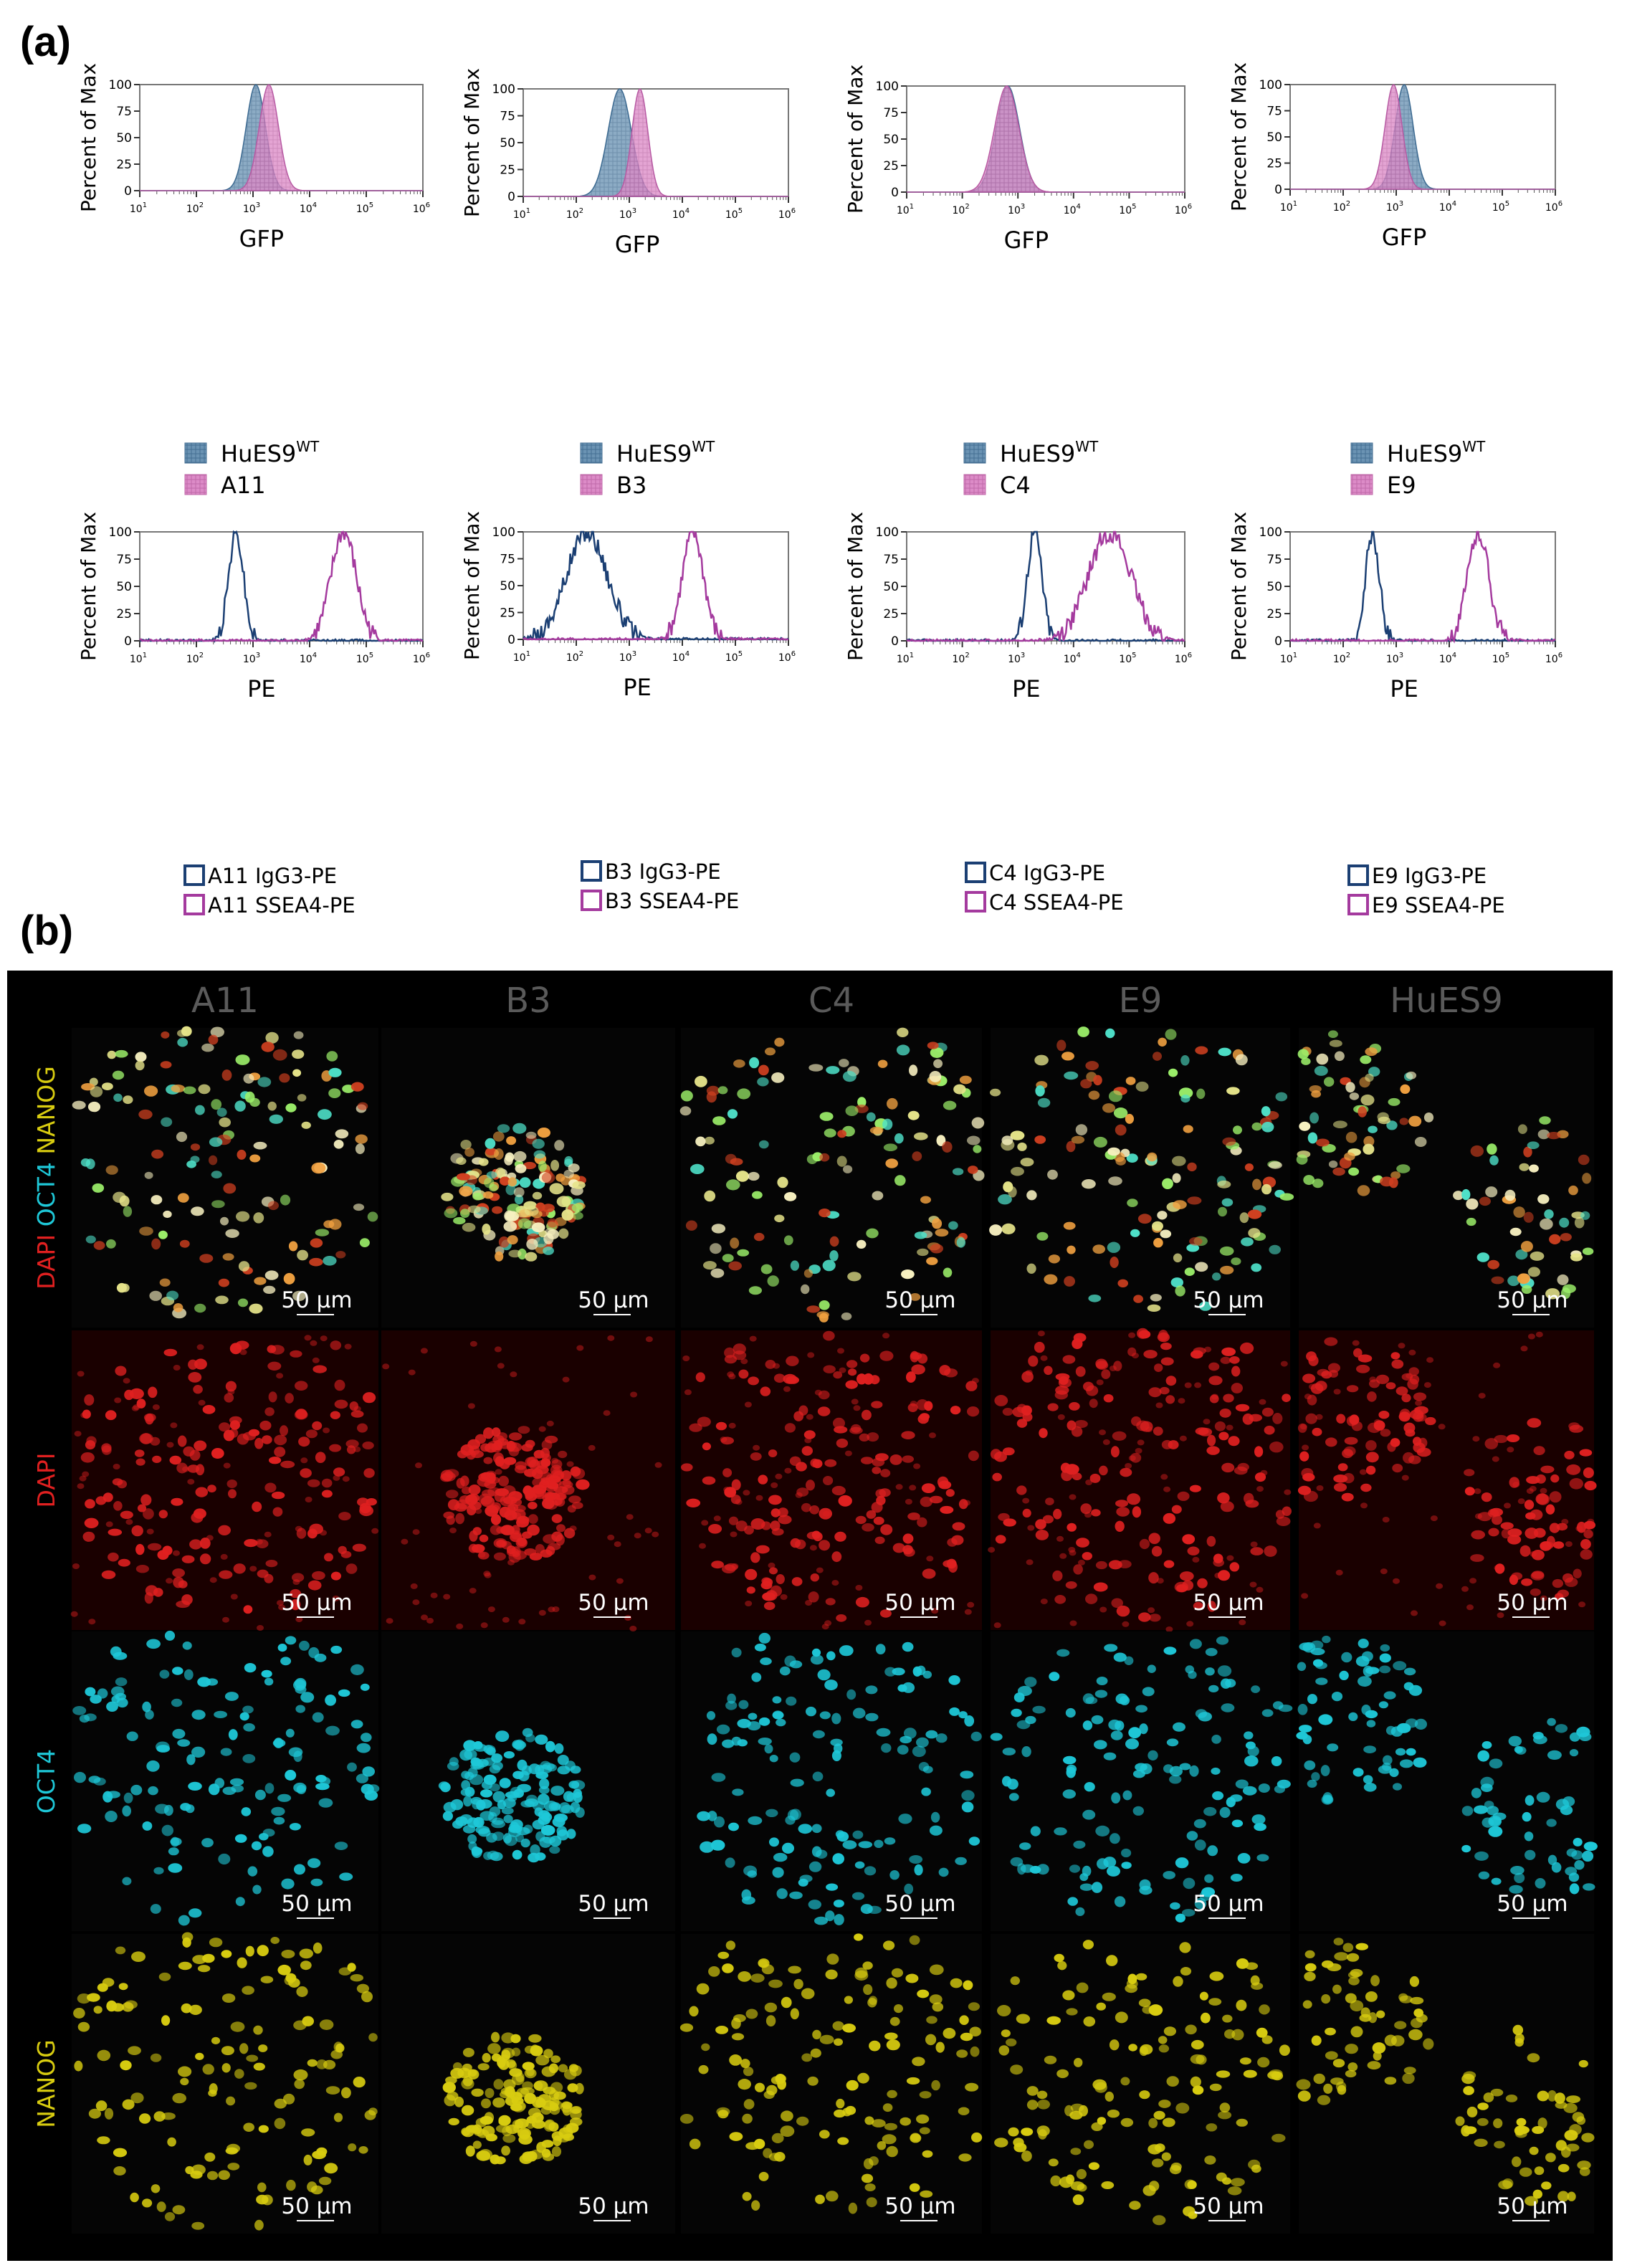 This screenshot has width=1627, height=2268. Describe the element at coordinates (912, 655) in the screenshot. I see `x-tick-exponent: 1` at that location.